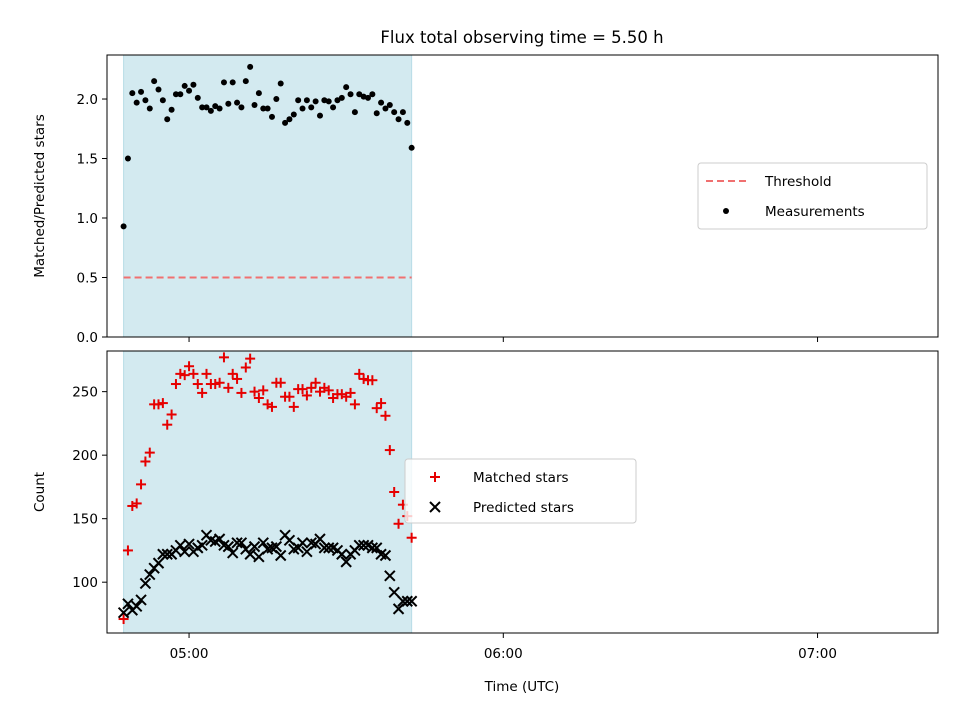  Describe the element at coordinates (87, 100) in the screenshot. I see `y-tick-label: 2.0` at that location.